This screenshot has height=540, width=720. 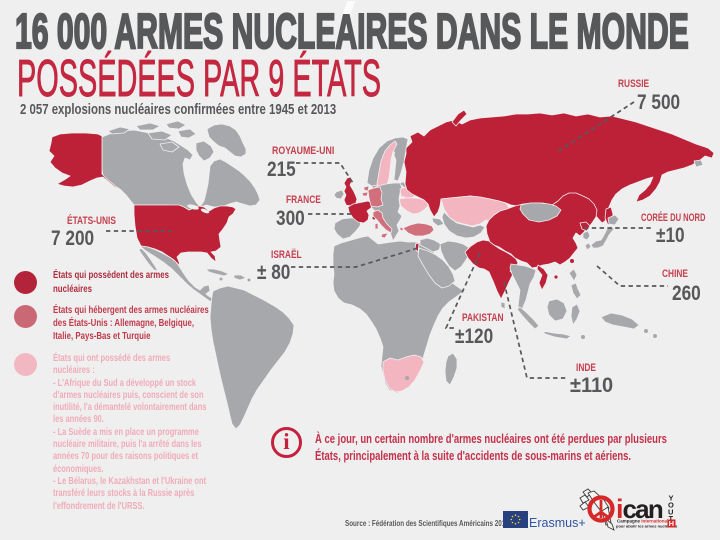 I want to click on svg-text: i, so click(x=620, y=509).